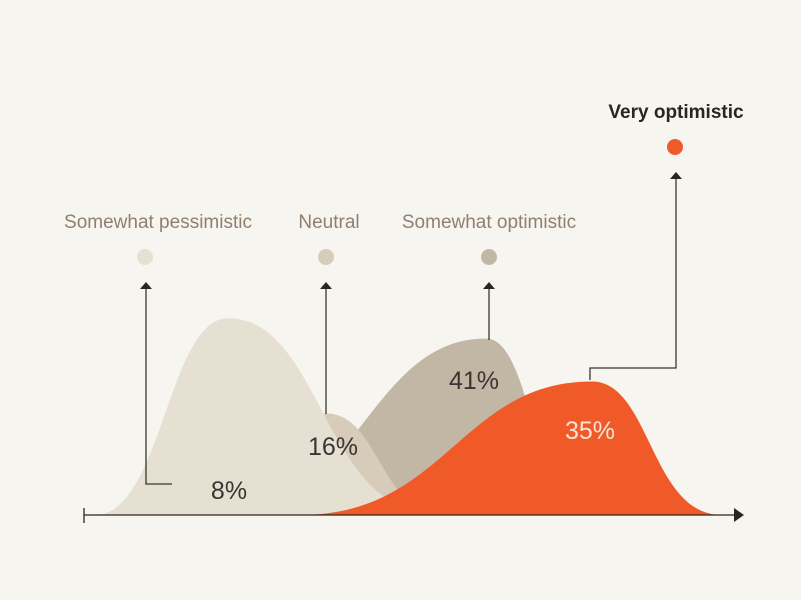 This screenshot has height=600, width=801. Describe the element at coordinates (145, 257) in the screenshot. I see `dot-somewhat-pessimistic` at that location.